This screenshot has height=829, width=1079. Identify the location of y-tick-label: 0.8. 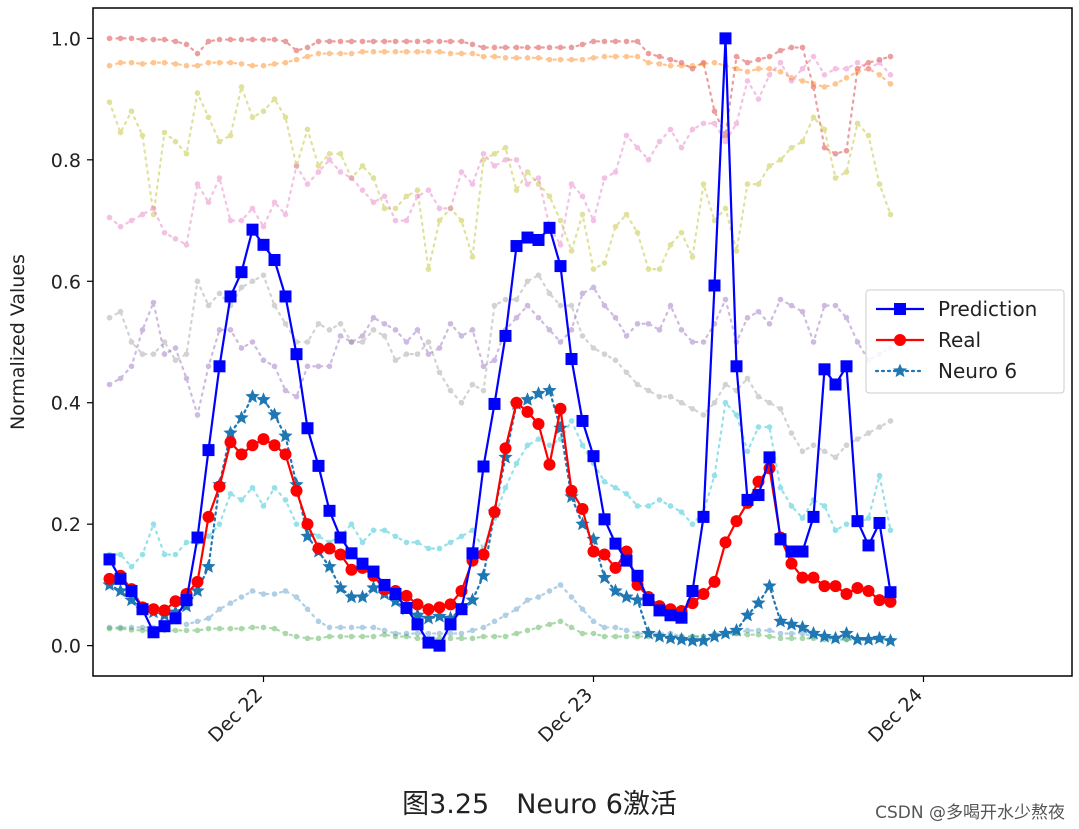
(66, 161).